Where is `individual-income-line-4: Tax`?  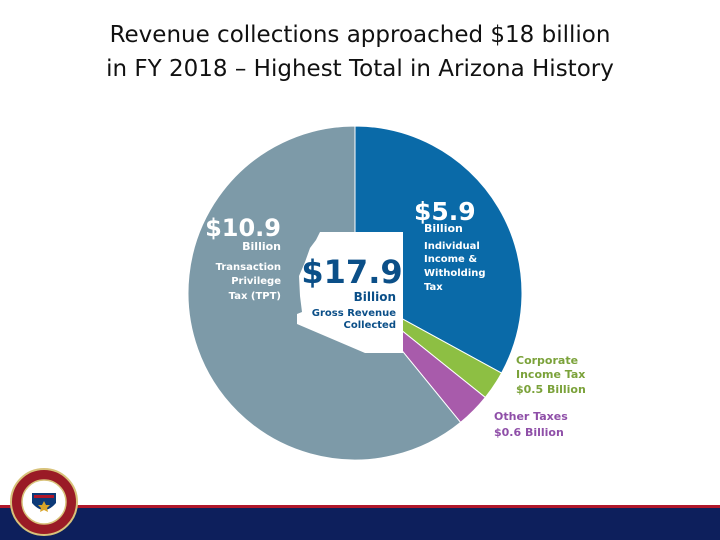 individual-income-line-4: Tax is located at coordinates (433, 287).